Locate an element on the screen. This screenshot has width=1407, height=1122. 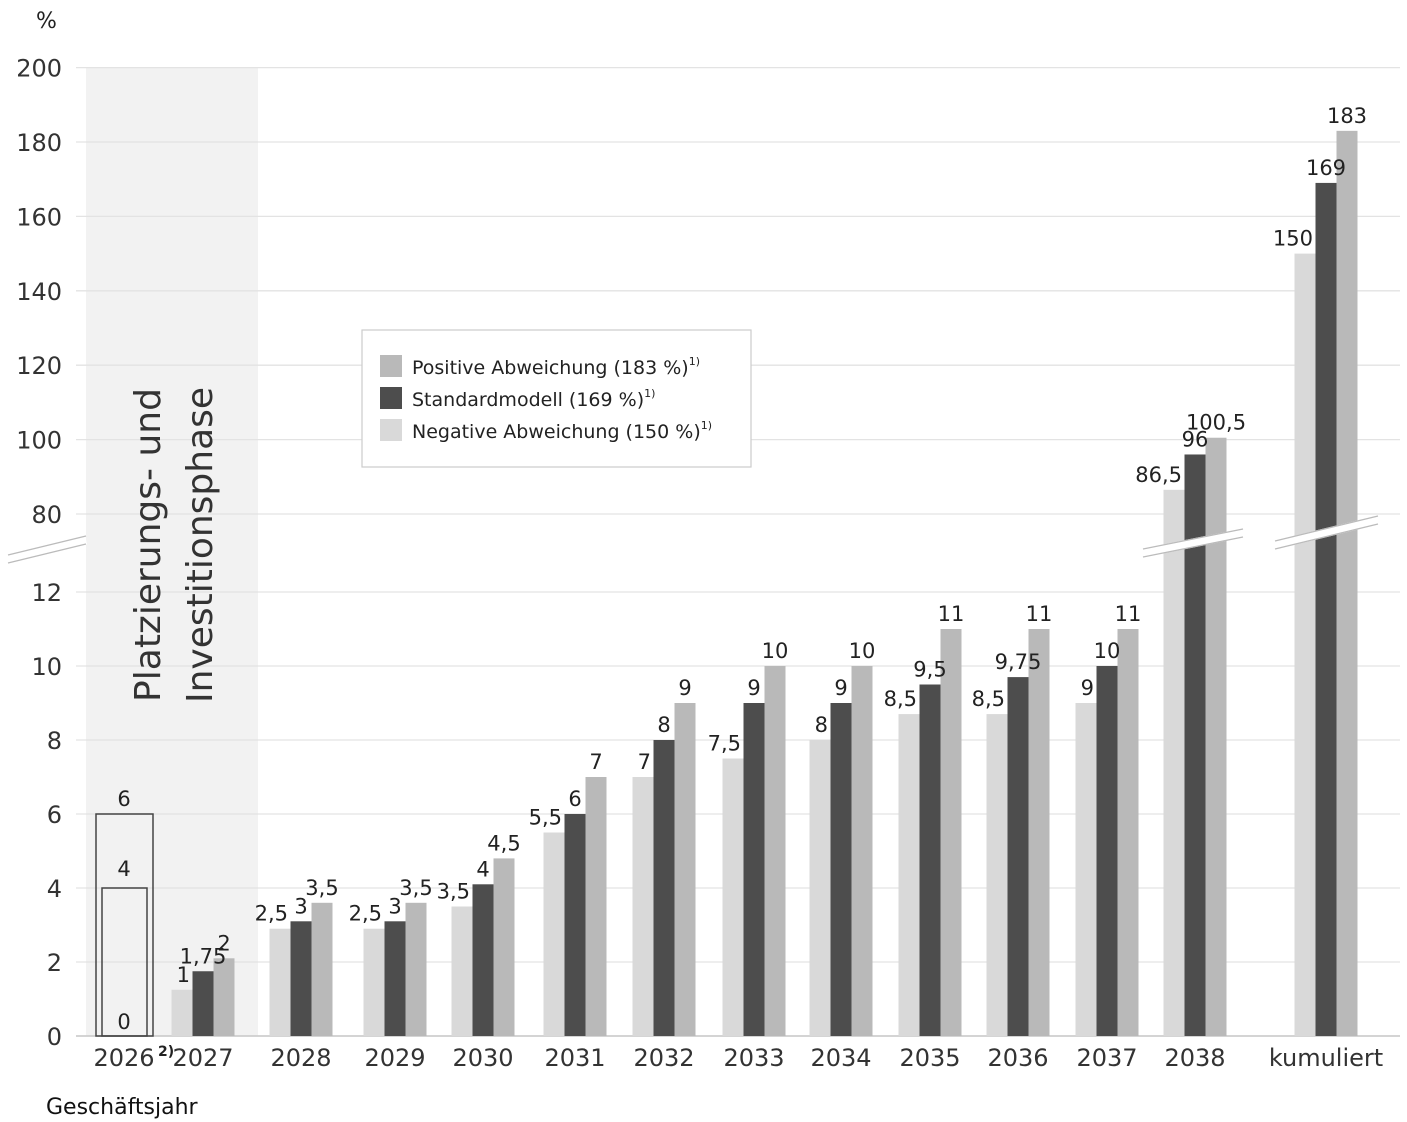
data-label: 9 is located at coordinates (753, 688).